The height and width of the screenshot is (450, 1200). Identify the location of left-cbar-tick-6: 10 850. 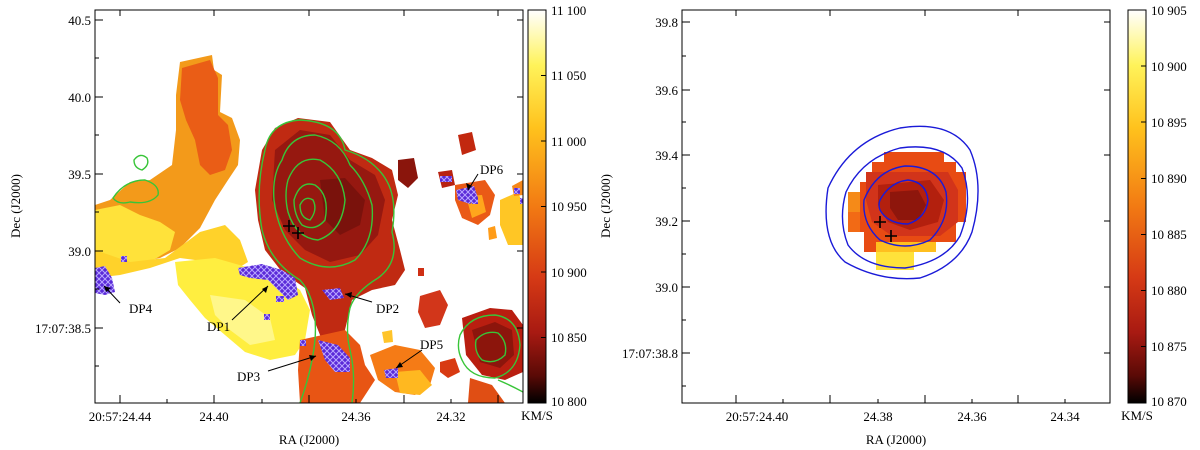
(569, 337).